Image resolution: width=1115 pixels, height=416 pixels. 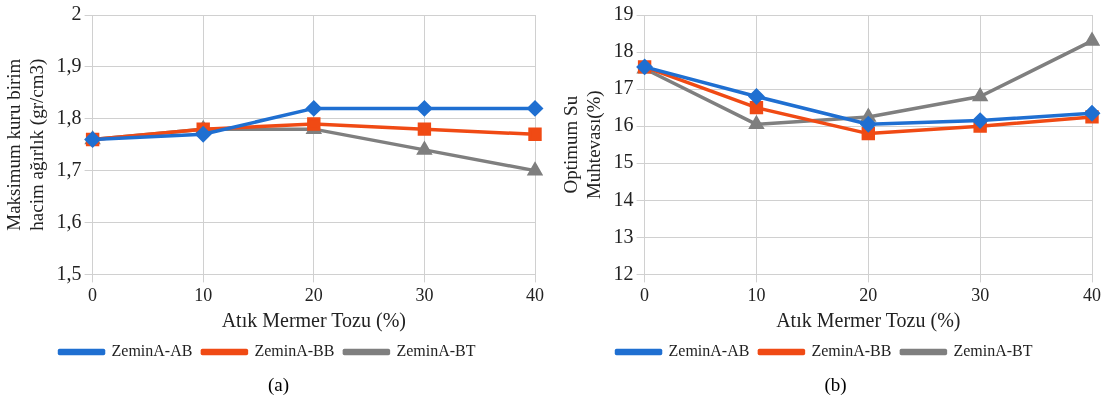 What do you see at coordinates (26, 144) in the screenshot?
I see `y-axis-title: Maksimum kuru birim hacim ağırlık (gr/cm3)` at bounding box center [26, 144].